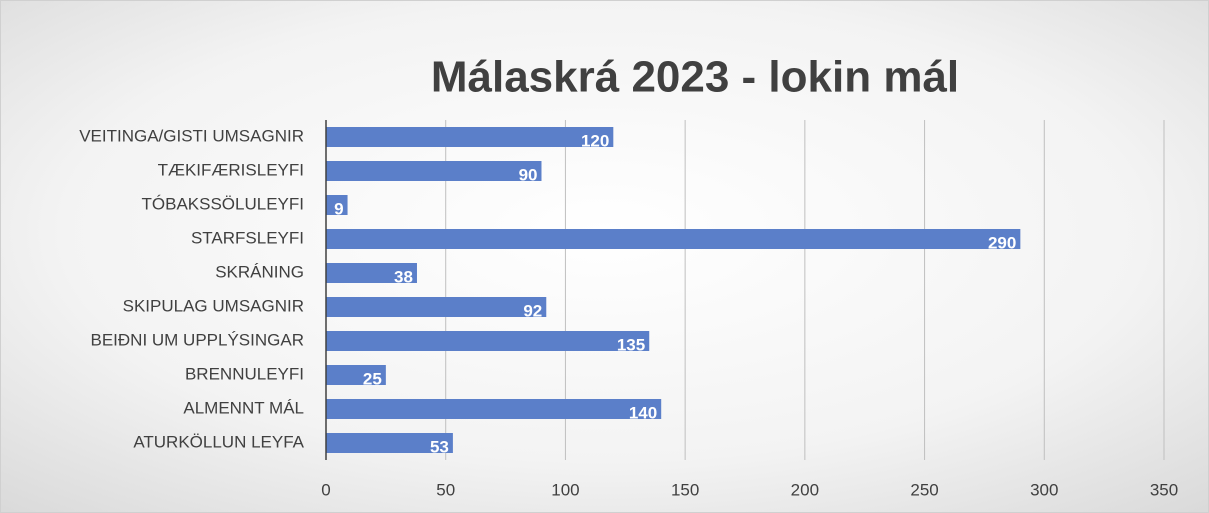 The height and width of the screenshot is (513, 1209). What do you see at coordinates (243, 407) in the screenshot?
I see `y-tick-label: ALMENNT MÁL` at bounding box center [243, 407].